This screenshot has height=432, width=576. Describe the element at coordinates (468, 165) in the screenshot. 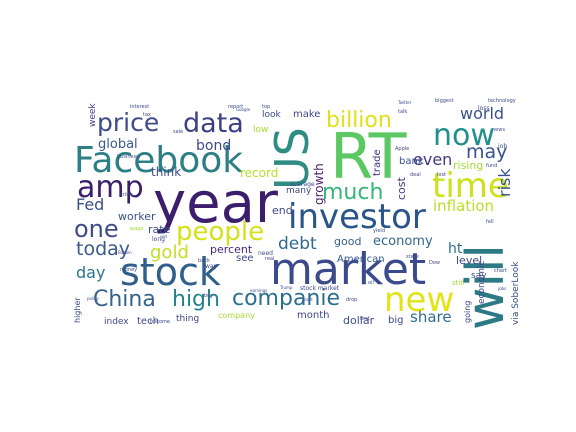

I see `word-rising: rising` at that location.